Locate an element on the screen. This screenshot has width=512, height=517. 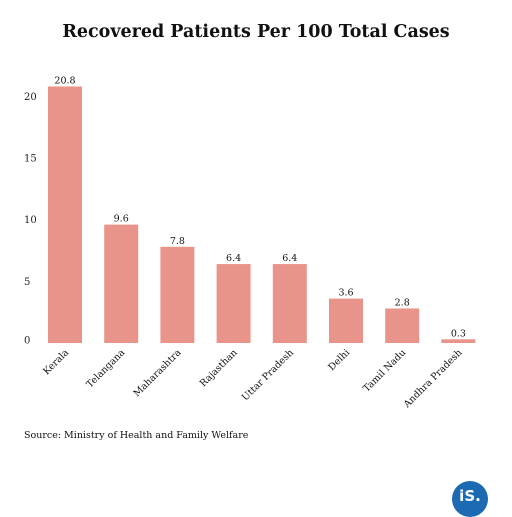
x-tick-label: Rajasthan is located at coordinates (219, 368).